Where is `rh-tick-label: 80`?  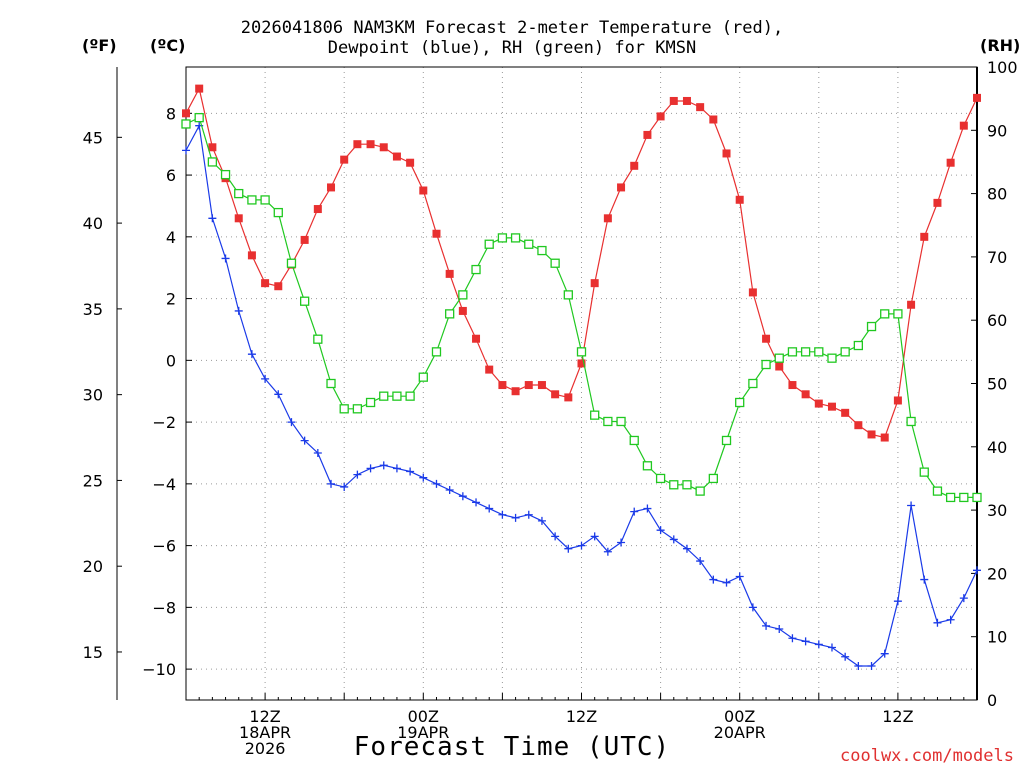 rh-tick-label: 80 is located at coordinates (997, 194).